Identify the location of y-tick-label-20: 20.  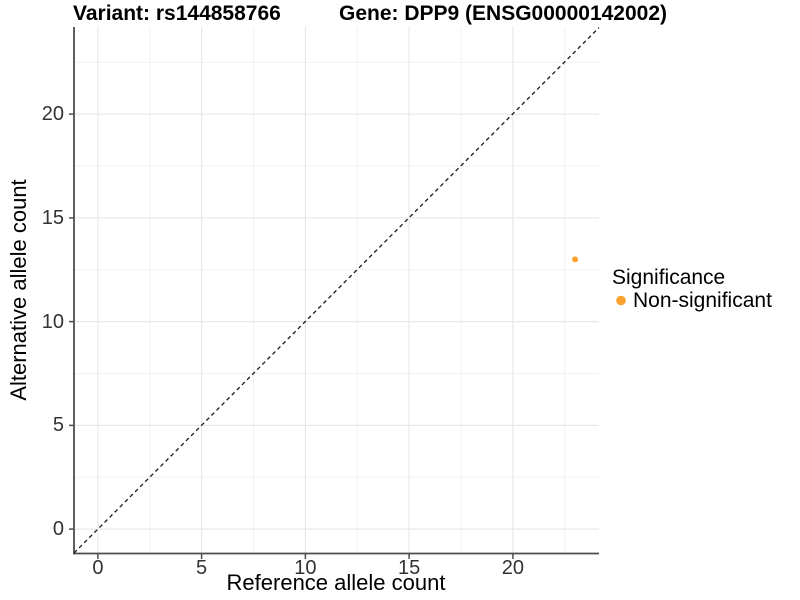
(52, 114).